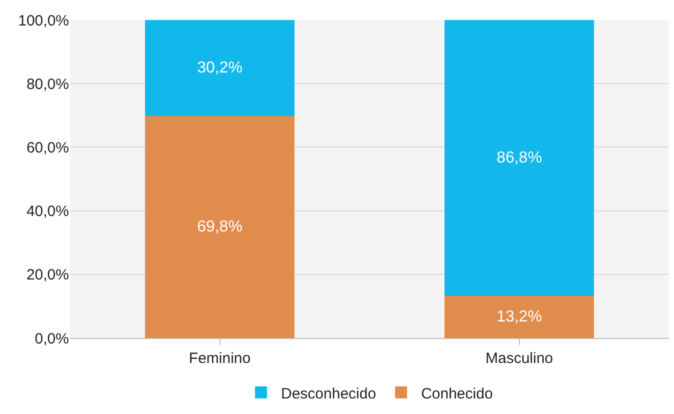 This screenshot has height=414, width=674. I want to click on data-label: 30,2%, so click(219, 68).